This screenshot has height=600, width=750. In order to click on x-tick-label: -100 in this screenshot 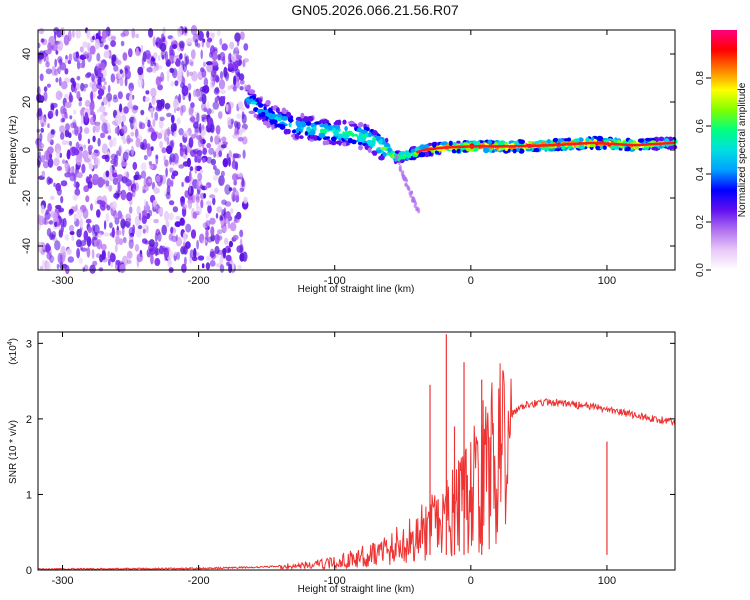, I will do `click(335, 281)`.